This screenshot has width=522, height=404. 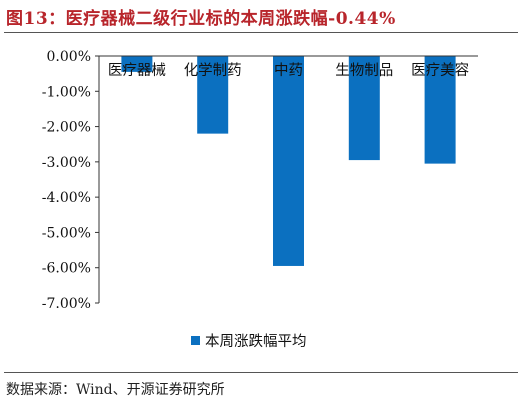 I want to click on y-tick-label: -6.00%, so click(x=66, y=269).